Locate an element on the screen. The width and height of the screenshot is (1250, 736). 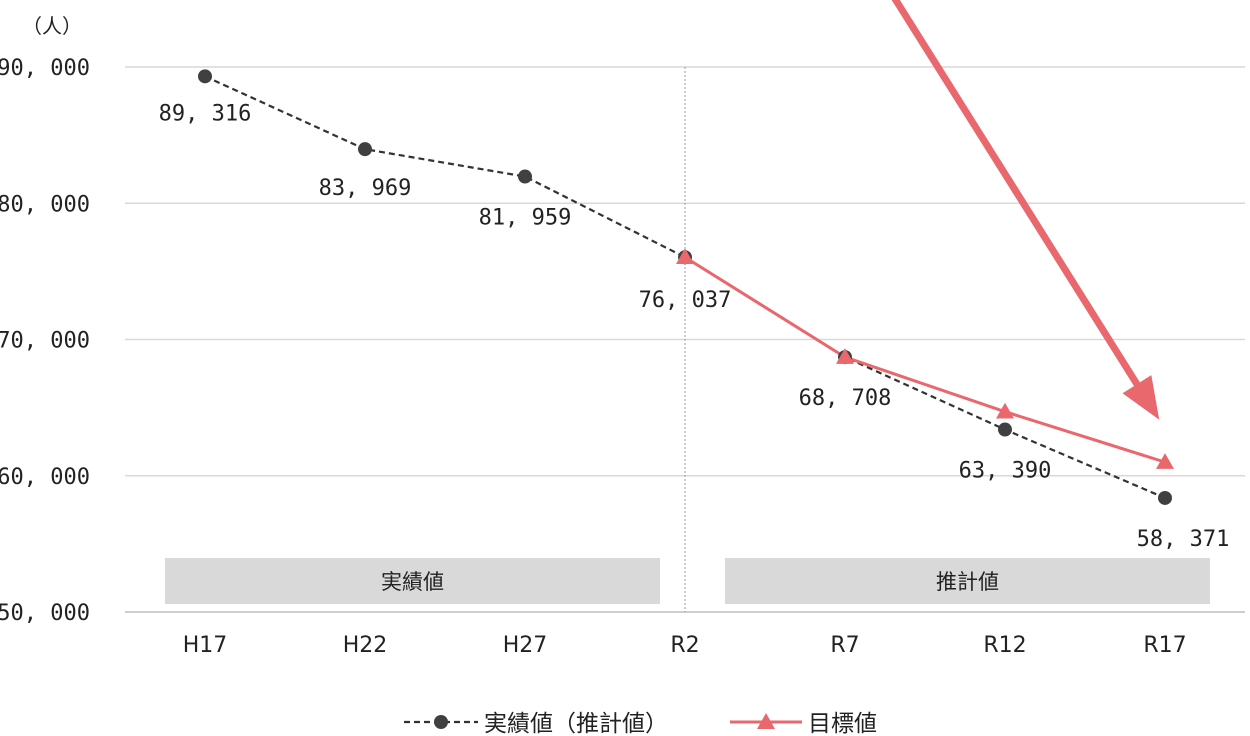
y-tick-label: 70, 000 is located at coordinates (45, 341).